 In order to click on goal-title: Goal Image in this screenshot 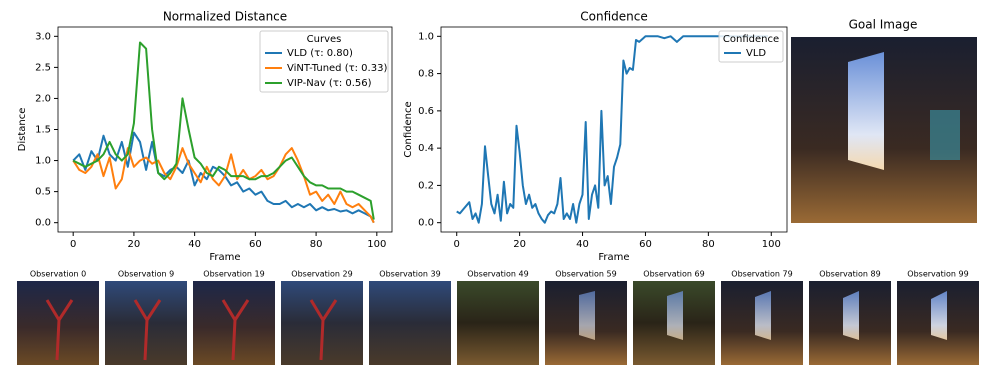, I will do `click(883, 25)`.